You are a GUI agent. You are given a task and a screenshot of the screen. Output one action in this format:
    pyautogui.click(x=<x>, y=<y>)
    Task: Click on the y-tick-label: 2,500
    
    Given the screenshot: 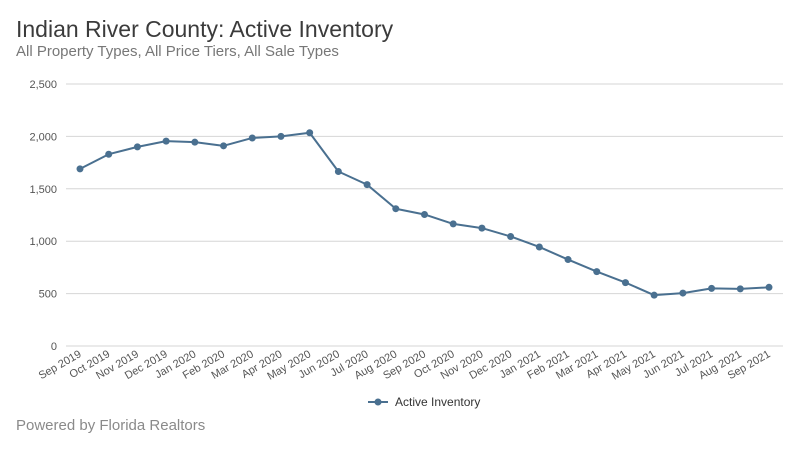 What is the action you would take?
    pyautogui.click(x=43, y=85)
    